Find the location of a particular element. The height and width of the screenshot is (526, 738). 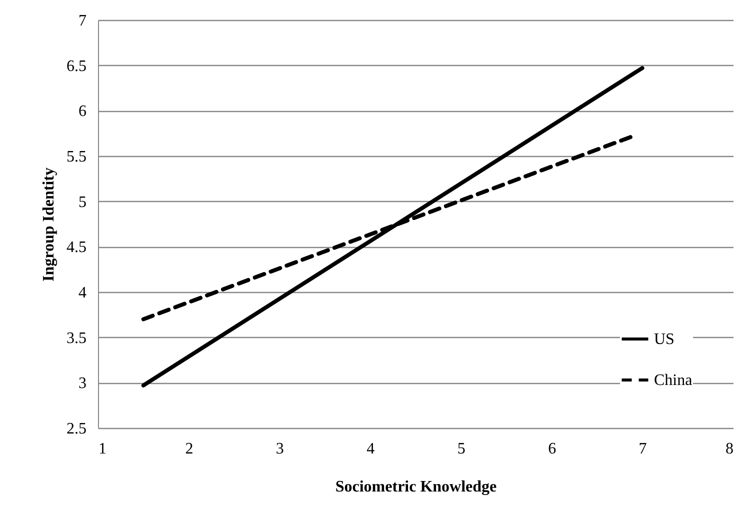

x-tick-label: 3 is located at coordinates (280, 449).